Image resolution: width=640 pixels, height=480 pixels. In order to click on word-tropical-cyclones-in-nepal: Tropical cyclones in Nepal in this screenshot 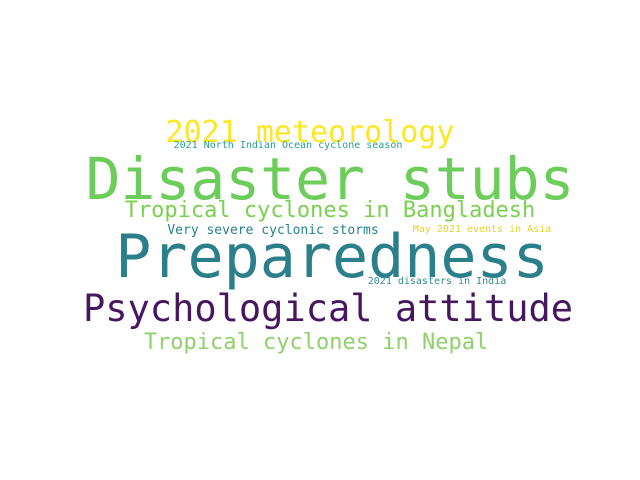, I will do `click(316, 342)`.